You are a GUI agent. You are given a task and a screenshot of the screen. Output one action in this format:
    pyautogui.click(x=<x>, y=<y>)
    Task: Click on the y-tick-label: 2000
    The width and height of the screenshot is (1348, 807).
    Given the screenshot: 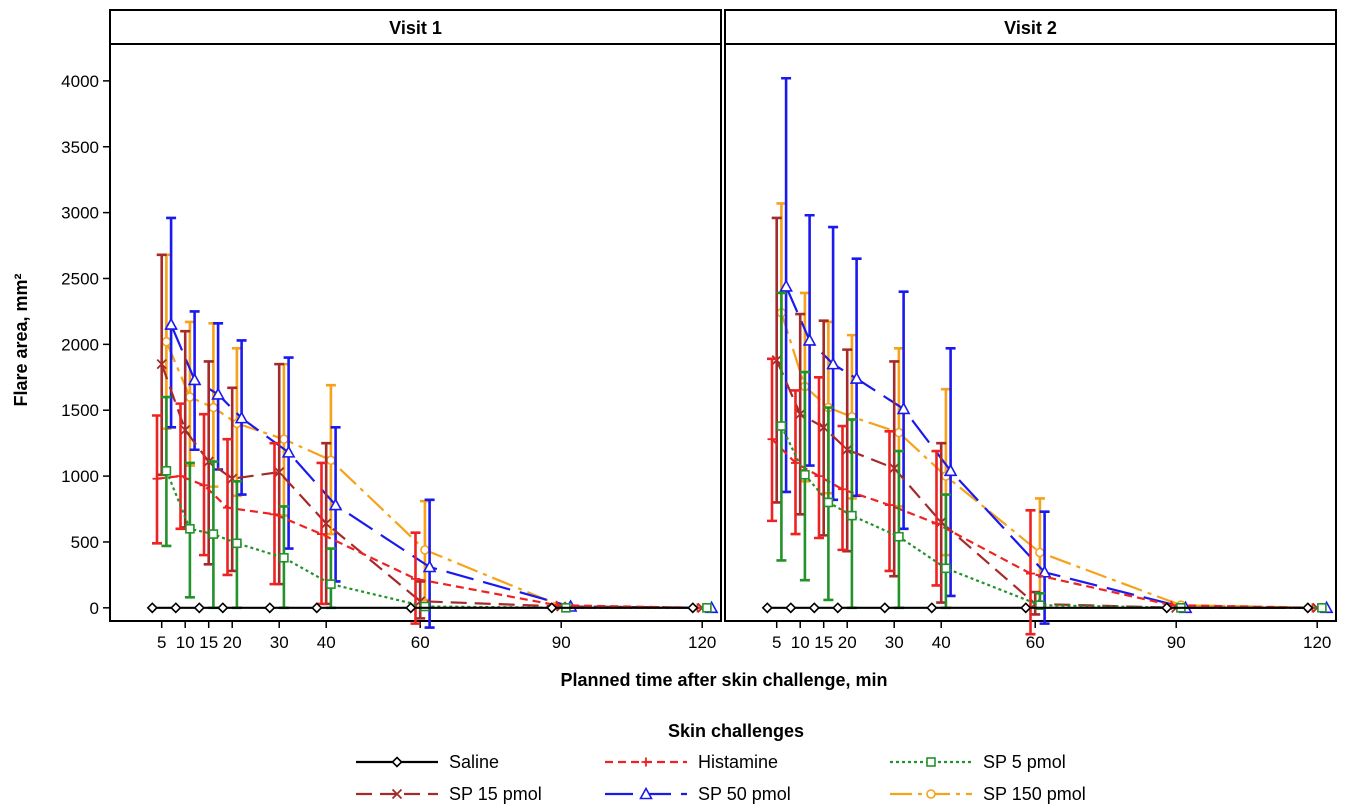 What is the action you would take?
    pyautogui.click(x=80, y=344)
    